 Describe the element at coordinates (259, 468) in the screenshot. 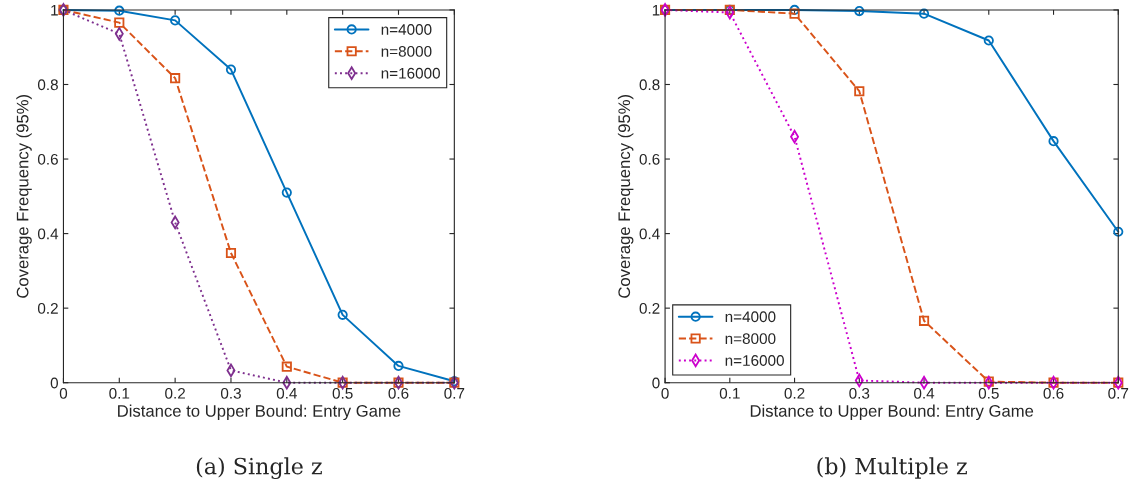

I see `text: (a) Single z` at that location.